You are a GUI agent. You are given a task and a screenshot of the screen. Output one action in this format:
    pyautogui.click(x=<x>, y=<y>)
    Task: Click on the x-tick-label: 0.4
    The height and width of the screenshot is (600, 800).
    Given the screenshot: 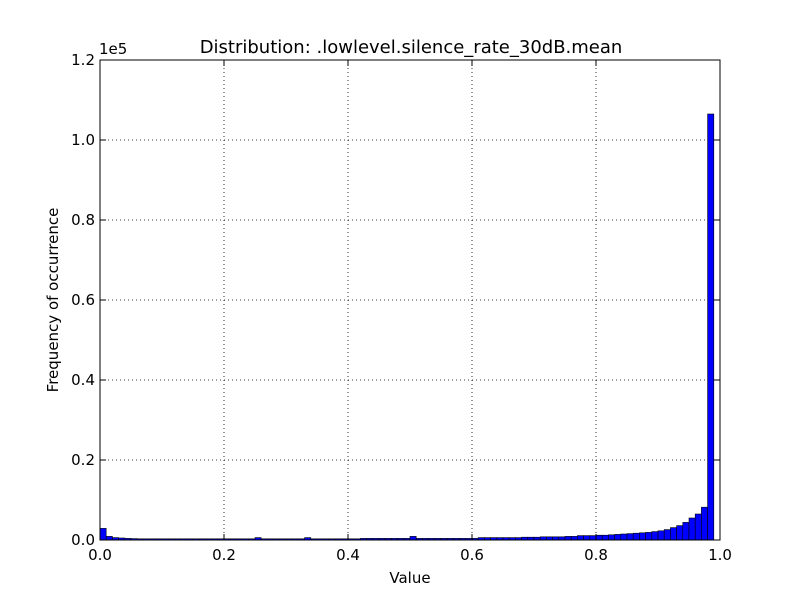 What is the action you would take?
    pyautogui.click(x=348, y=555)
    